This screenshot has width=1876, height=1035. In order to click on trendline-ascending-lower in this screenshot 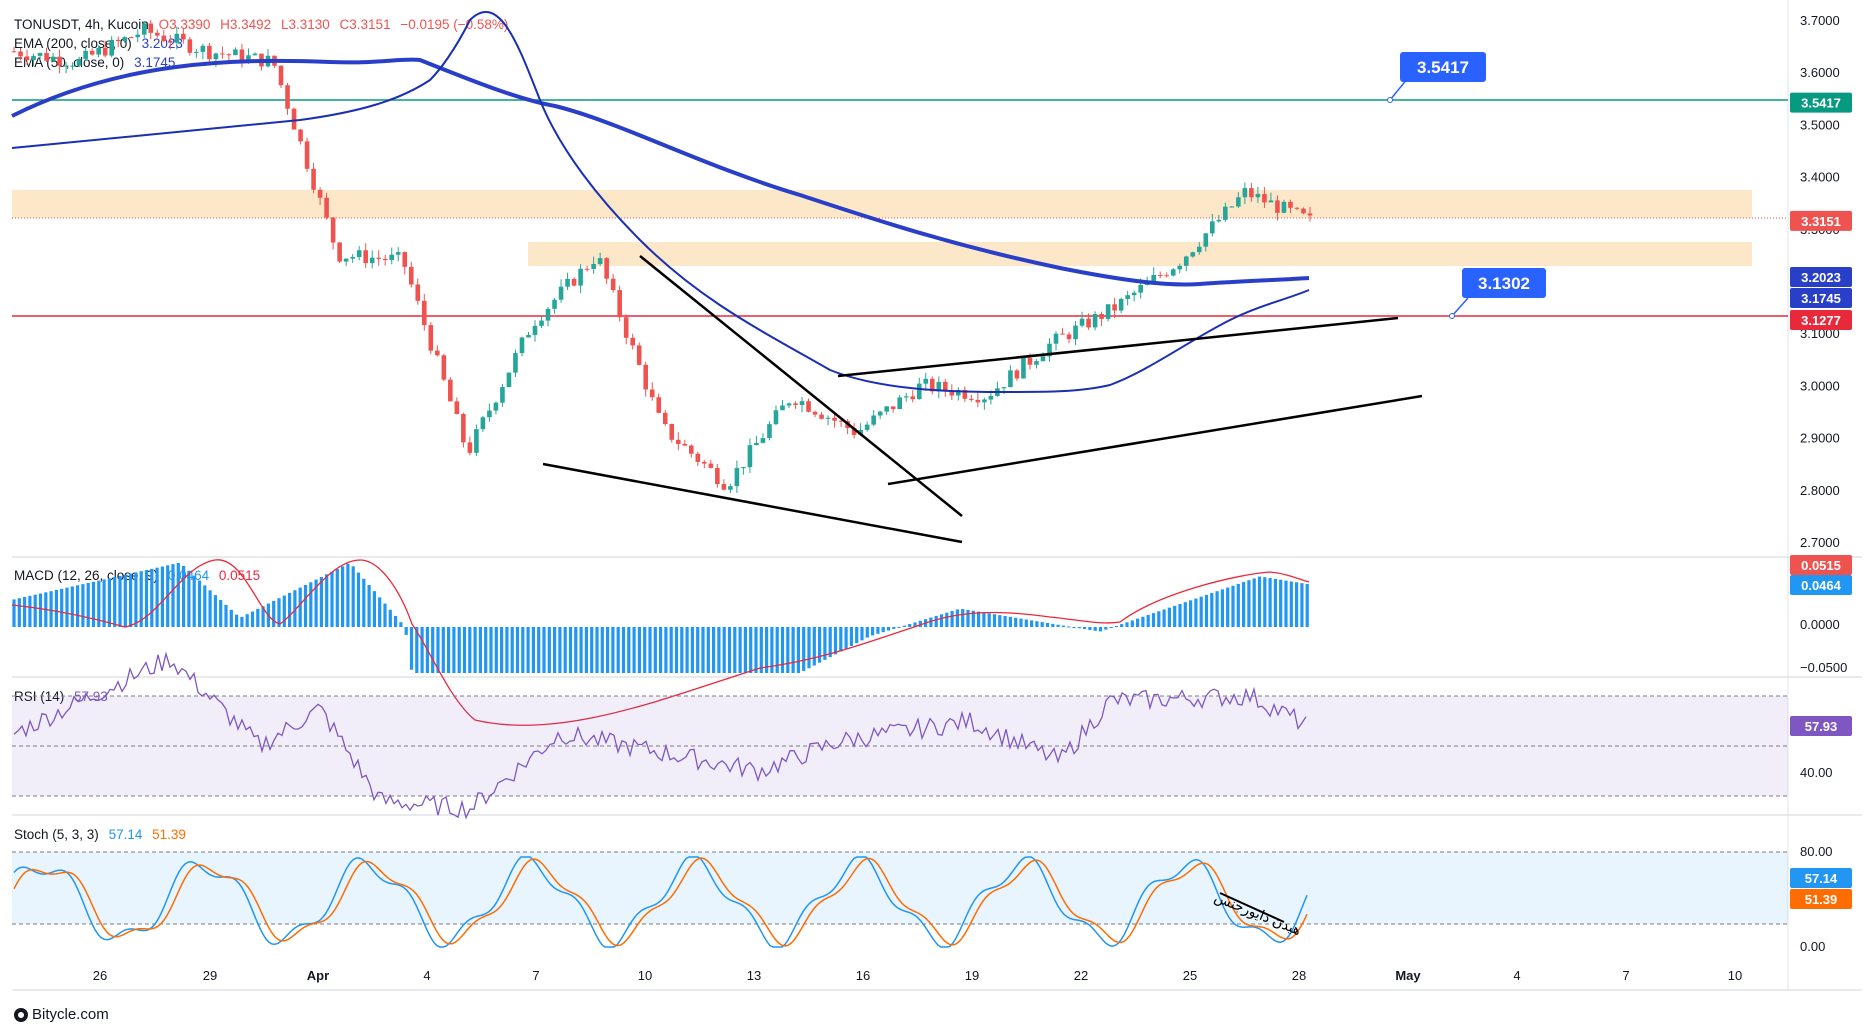, I will do `click(1155, 440)`.